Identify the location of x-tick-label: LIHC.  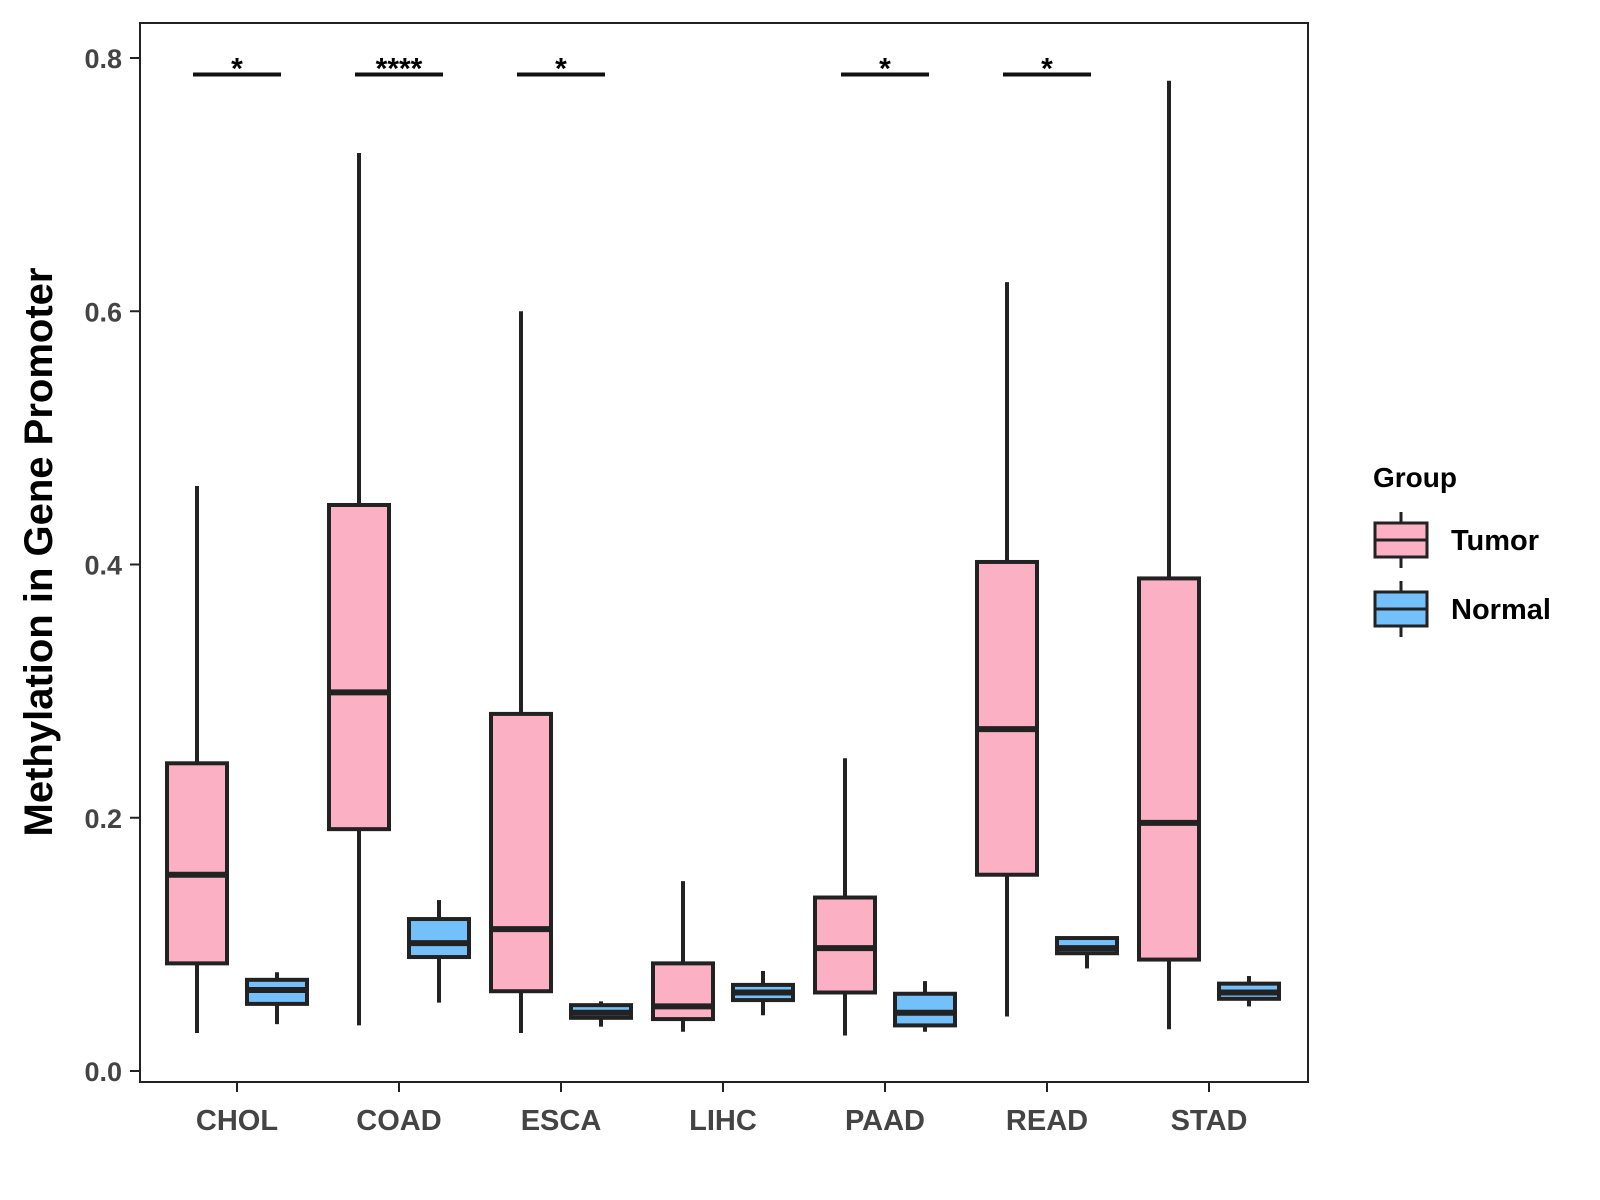
(723, 1121).